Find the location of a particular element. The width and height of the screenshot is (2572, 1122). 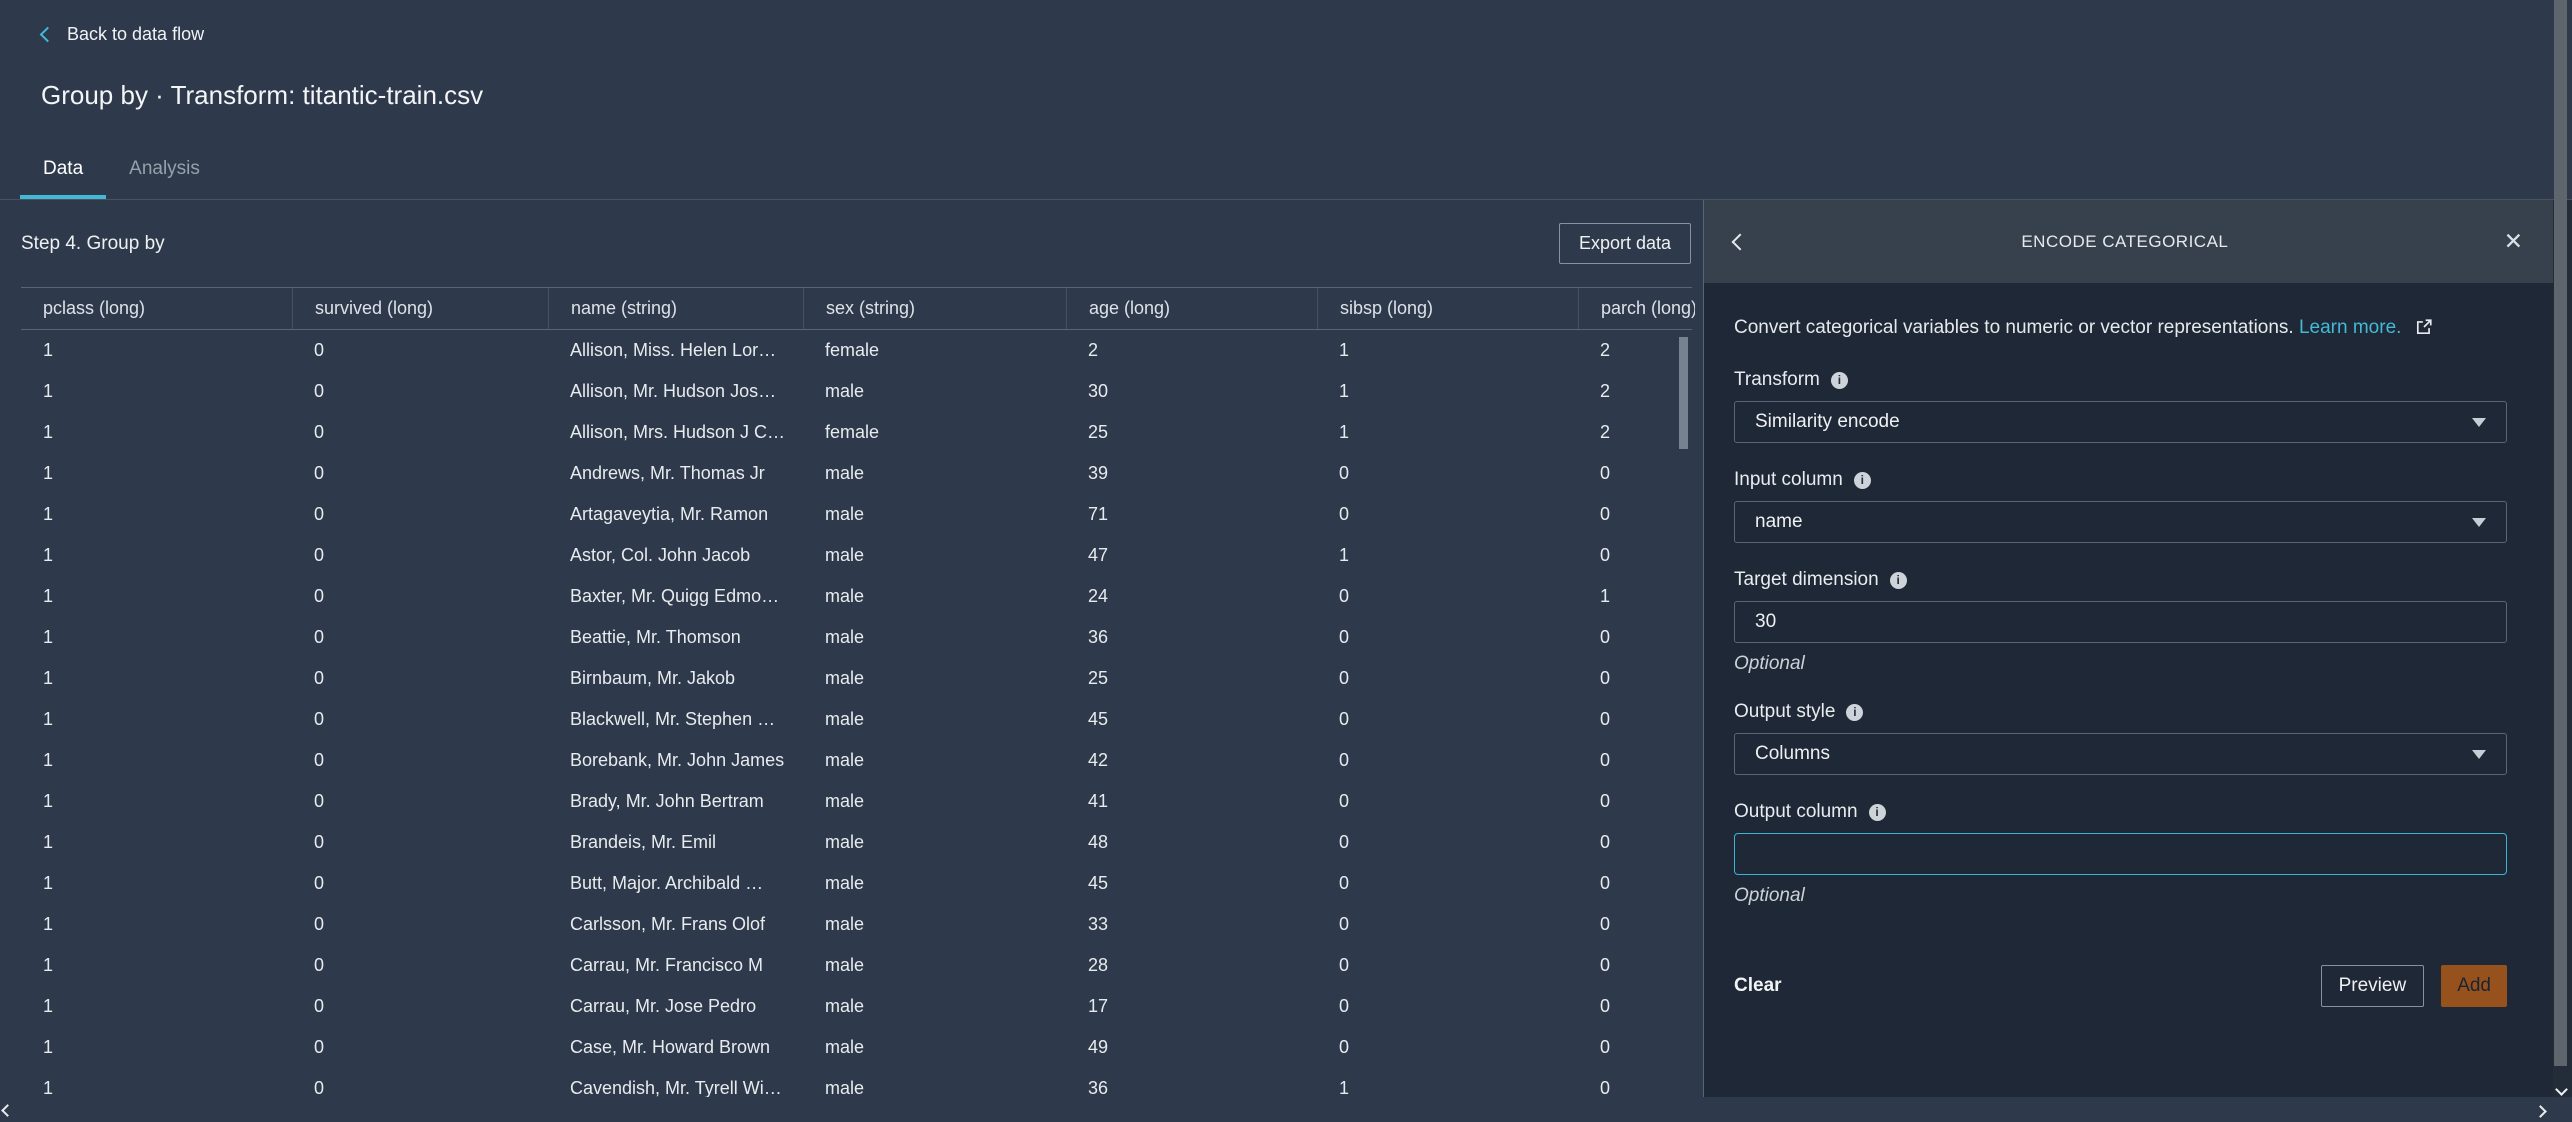

table-row: 1 0 Cavendish, Mr. Tyrell Wi… male 36 1 0 is located at coordinates (856, 1082).